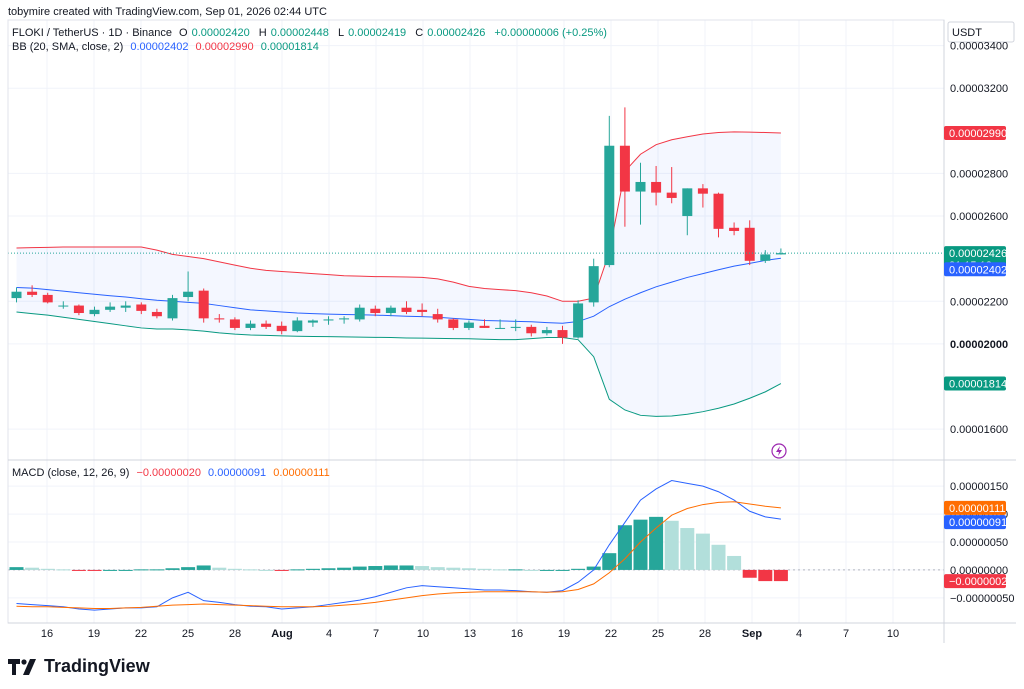 This screenshot has width=1024, height=689. What do you see at coordinates (975, 522) in the screenshot?
I see `macd-line-badge` at bounding box center [975, 522].